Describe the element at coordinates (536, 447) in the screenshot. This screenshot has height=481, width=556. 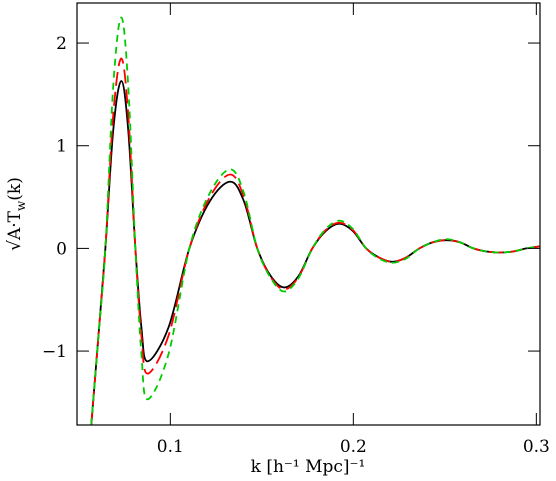
I see `x-tick-label: 0.3` at that location.